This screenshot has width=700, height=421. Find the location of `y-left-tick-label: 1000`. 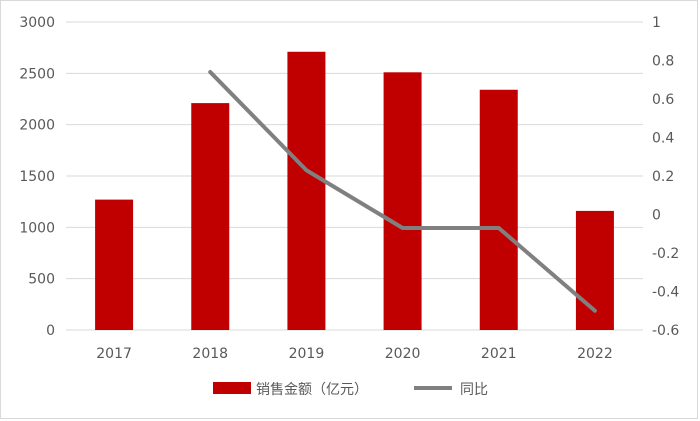

y-left-tick-label: 1000 is located at coordinates (37, 228).